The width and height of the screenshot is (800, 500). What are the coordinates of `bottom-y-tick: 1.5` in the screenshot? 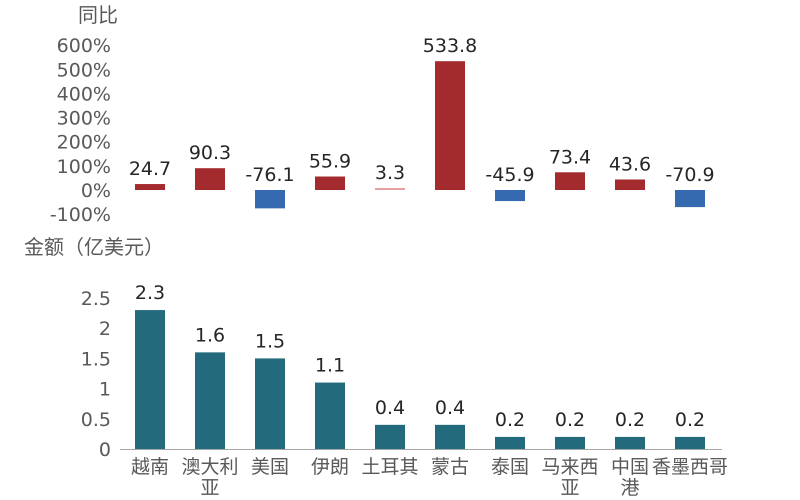 It's located at (96, 359).